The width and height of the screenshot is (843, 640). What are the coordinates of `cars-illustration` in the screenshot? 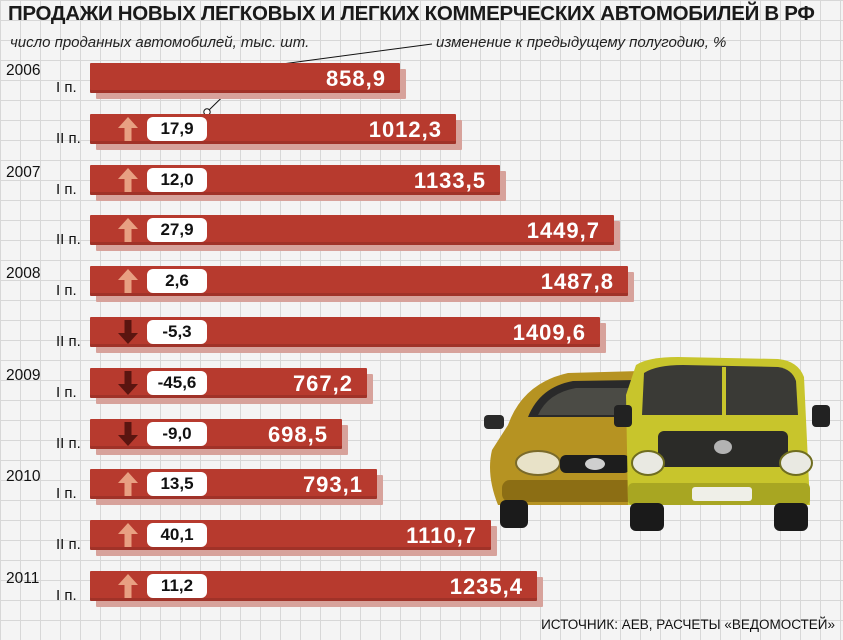 It's located at (657, 444).